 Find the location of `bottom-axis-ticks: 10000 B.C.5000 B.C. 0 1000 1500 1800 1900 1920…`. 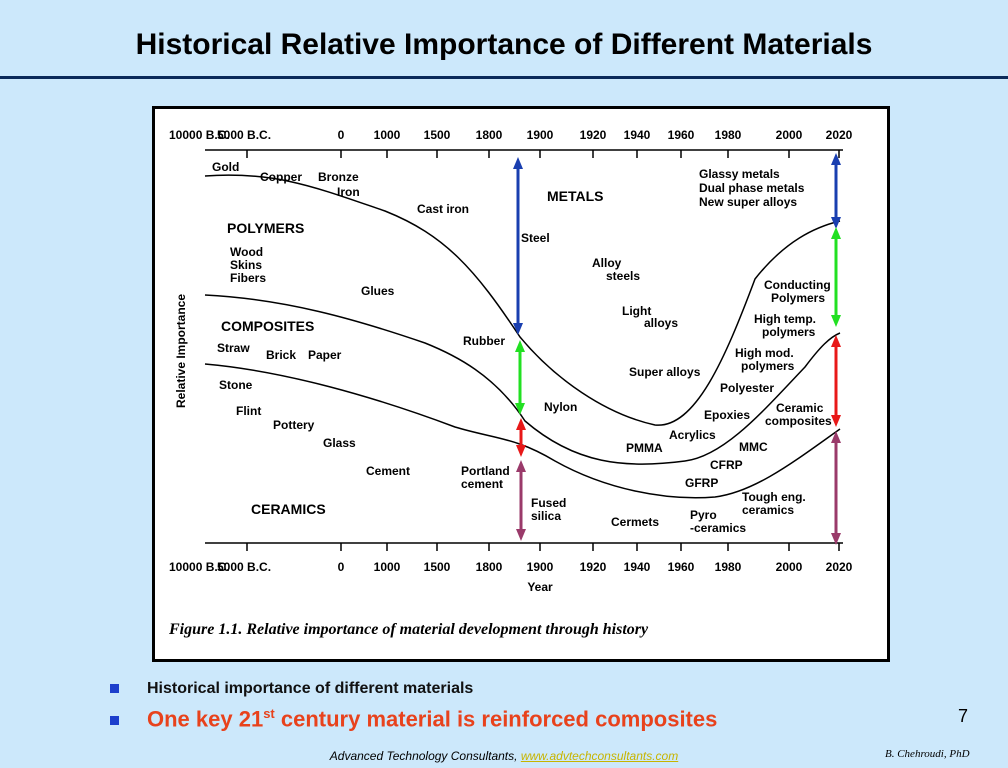

bottom-axis-ticks: 10000 B.C.5000 B.C. 0 1000 1500 1800 1900 1920… is located at coordinates (511, 558).